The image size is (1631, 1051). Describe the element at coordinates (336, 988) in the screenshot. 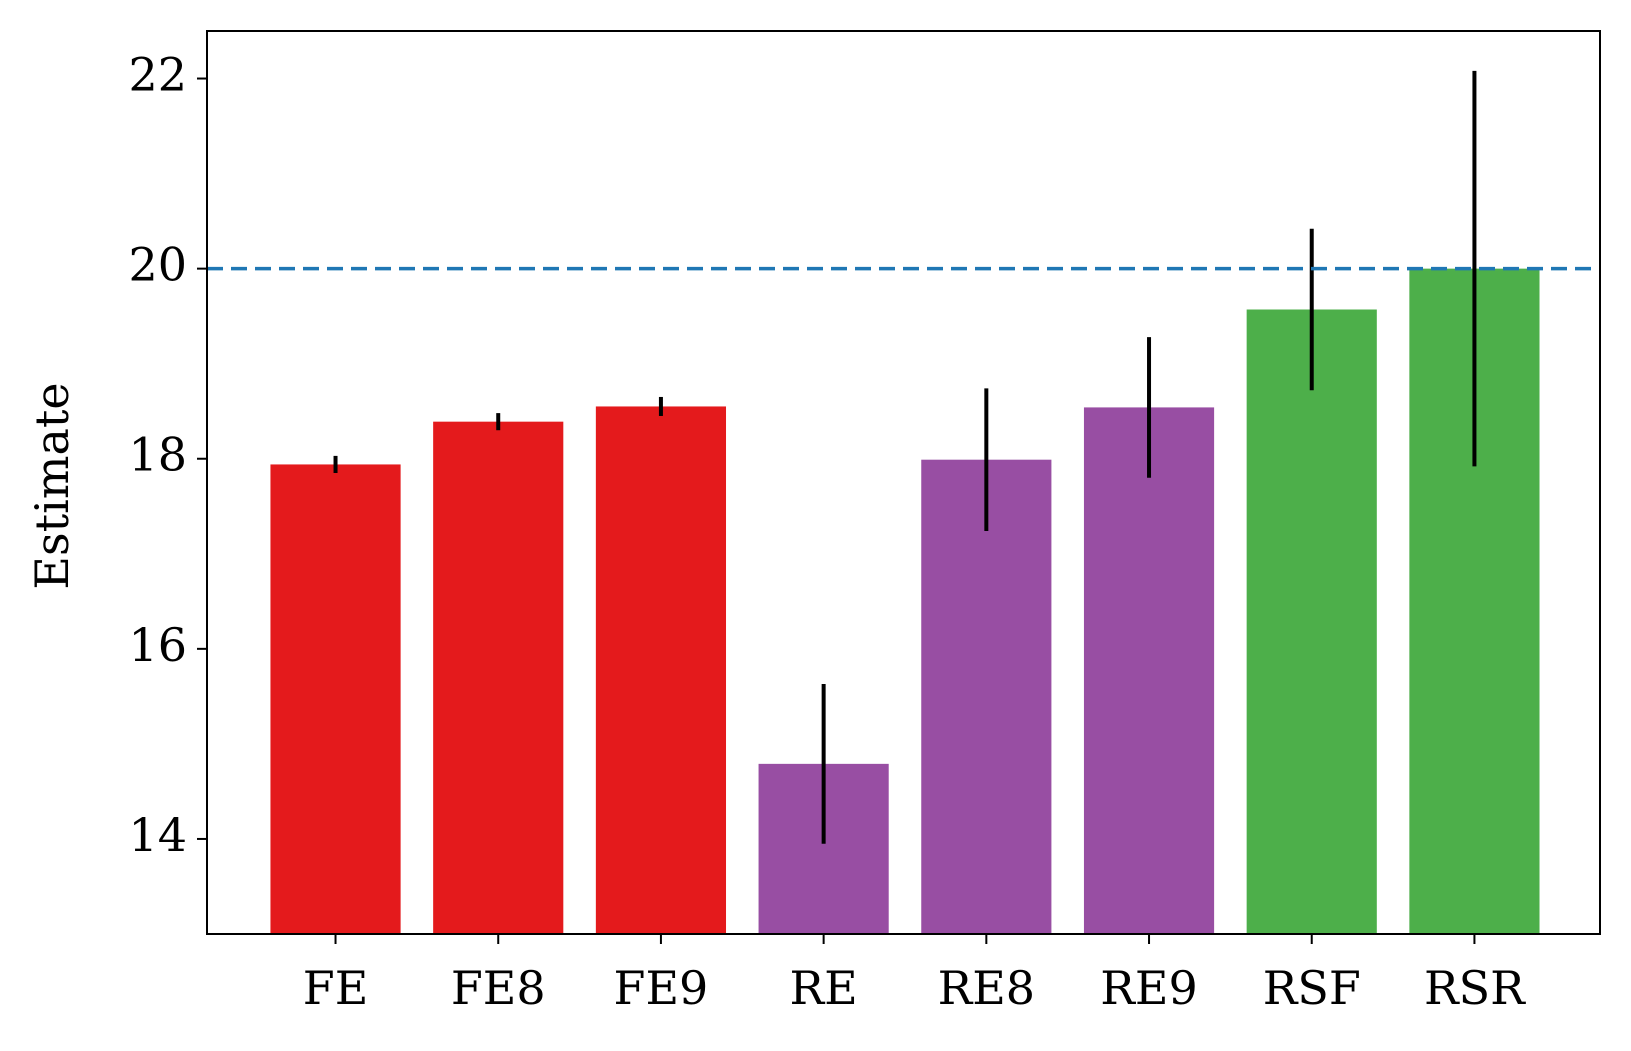

I see `x-tick-label: FE` at that location.